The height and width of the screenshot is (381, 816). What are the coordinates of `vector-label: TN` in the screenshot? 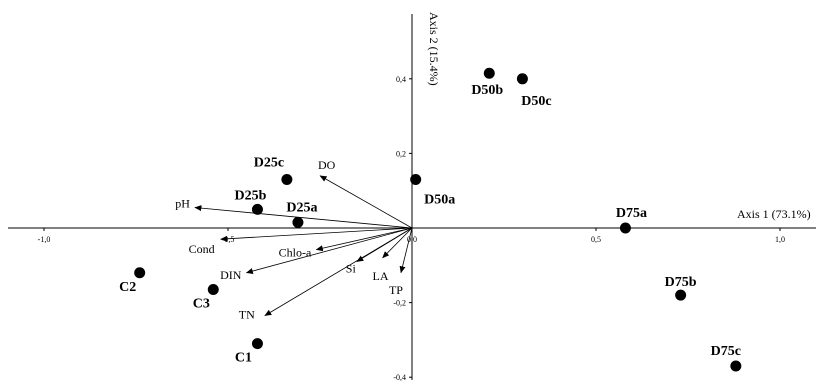 It's located at (247, 315).